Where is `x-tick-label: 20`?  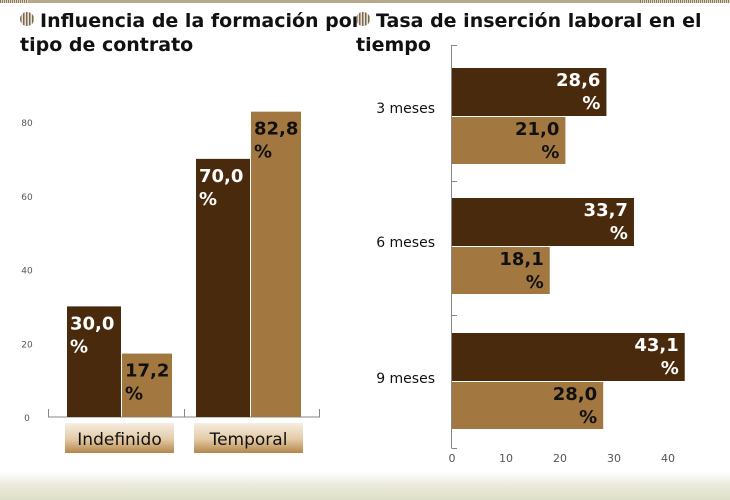 x-tick-label: 20 is located at coordinates (560, 458).